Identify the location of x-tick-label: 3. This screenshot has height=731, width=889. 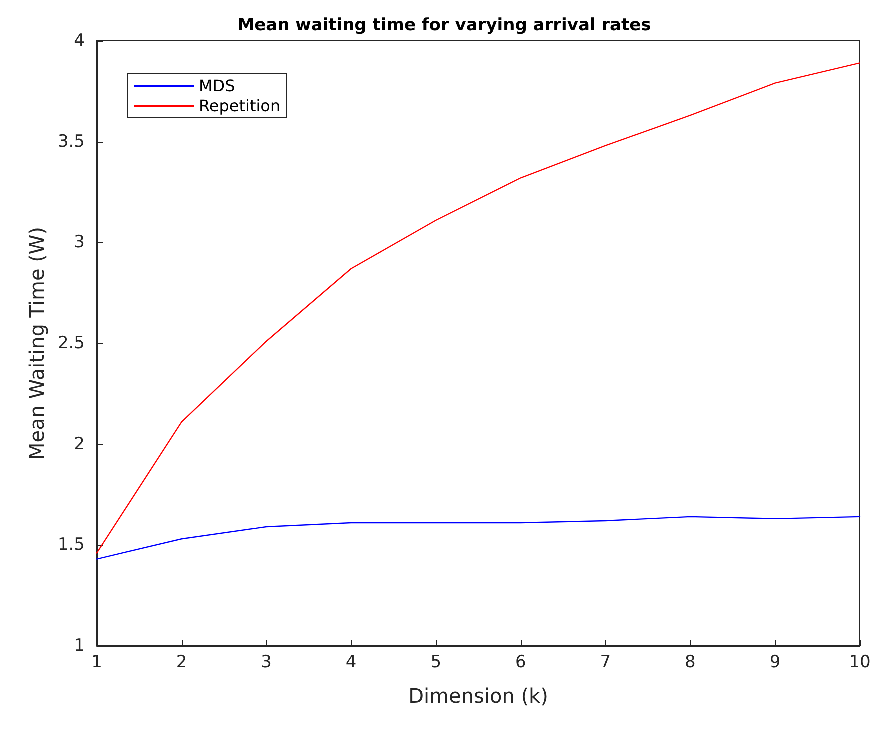
(266, 662).